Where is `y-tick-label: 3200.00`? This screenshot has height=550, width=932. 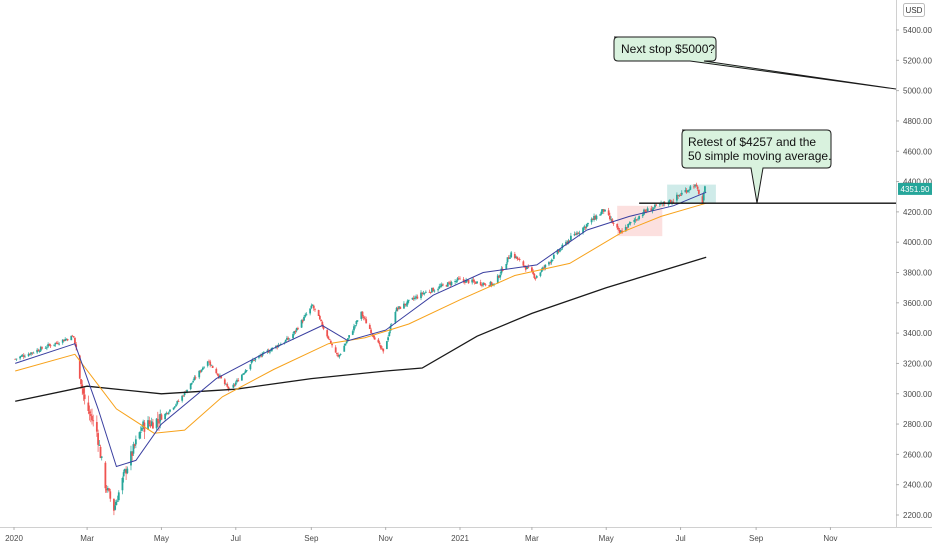
y-tick-label: 3200.00 is located at coordinates (917, 363).